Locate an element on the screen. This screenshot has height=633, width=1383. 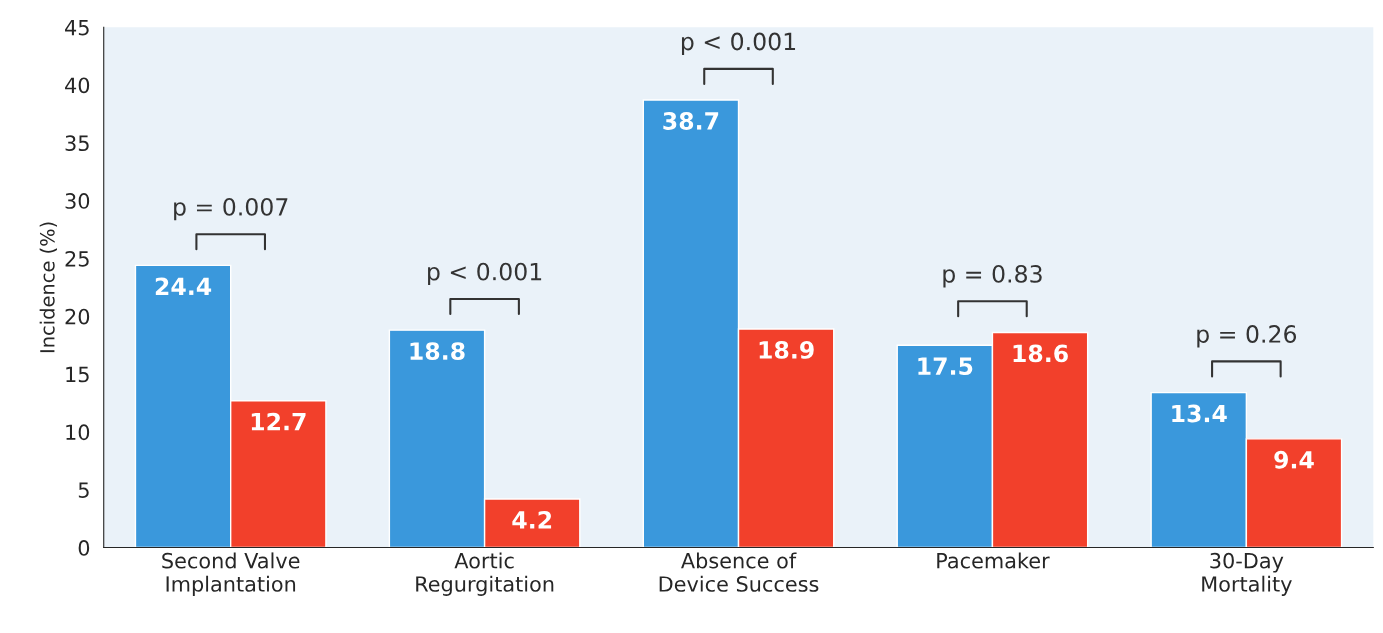
y-tick-label: 20 is located at coordinates (77, 316).